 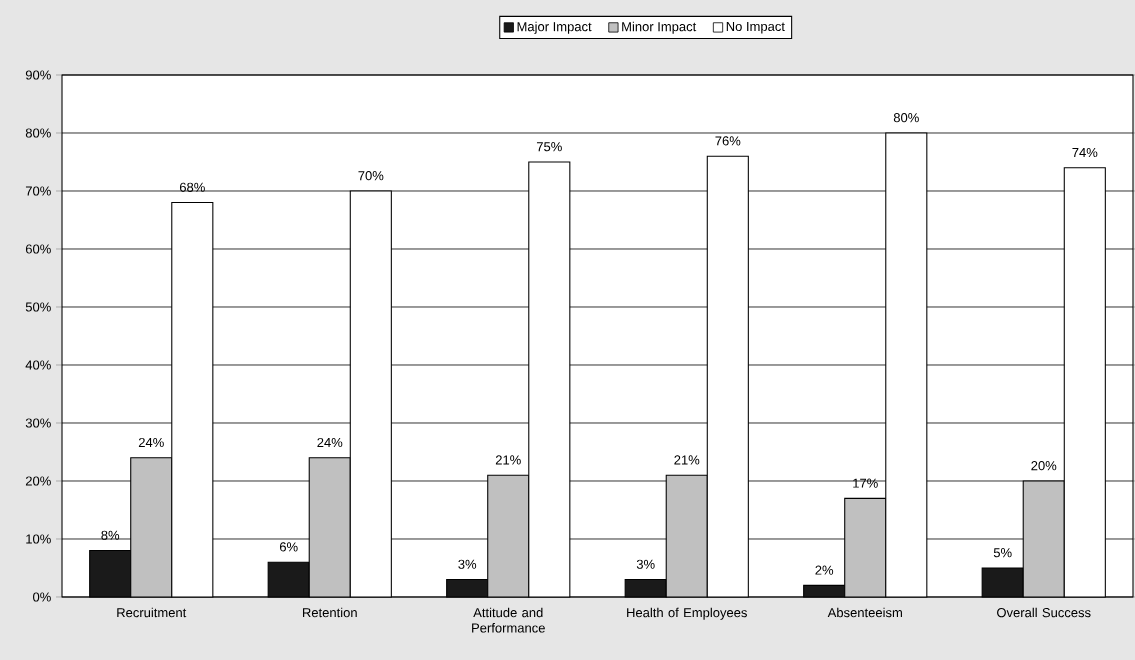 What do you see at coordinates (549, 147) in the screenshot?
I see `data-label: 75%` at bounding box center [549, 147].